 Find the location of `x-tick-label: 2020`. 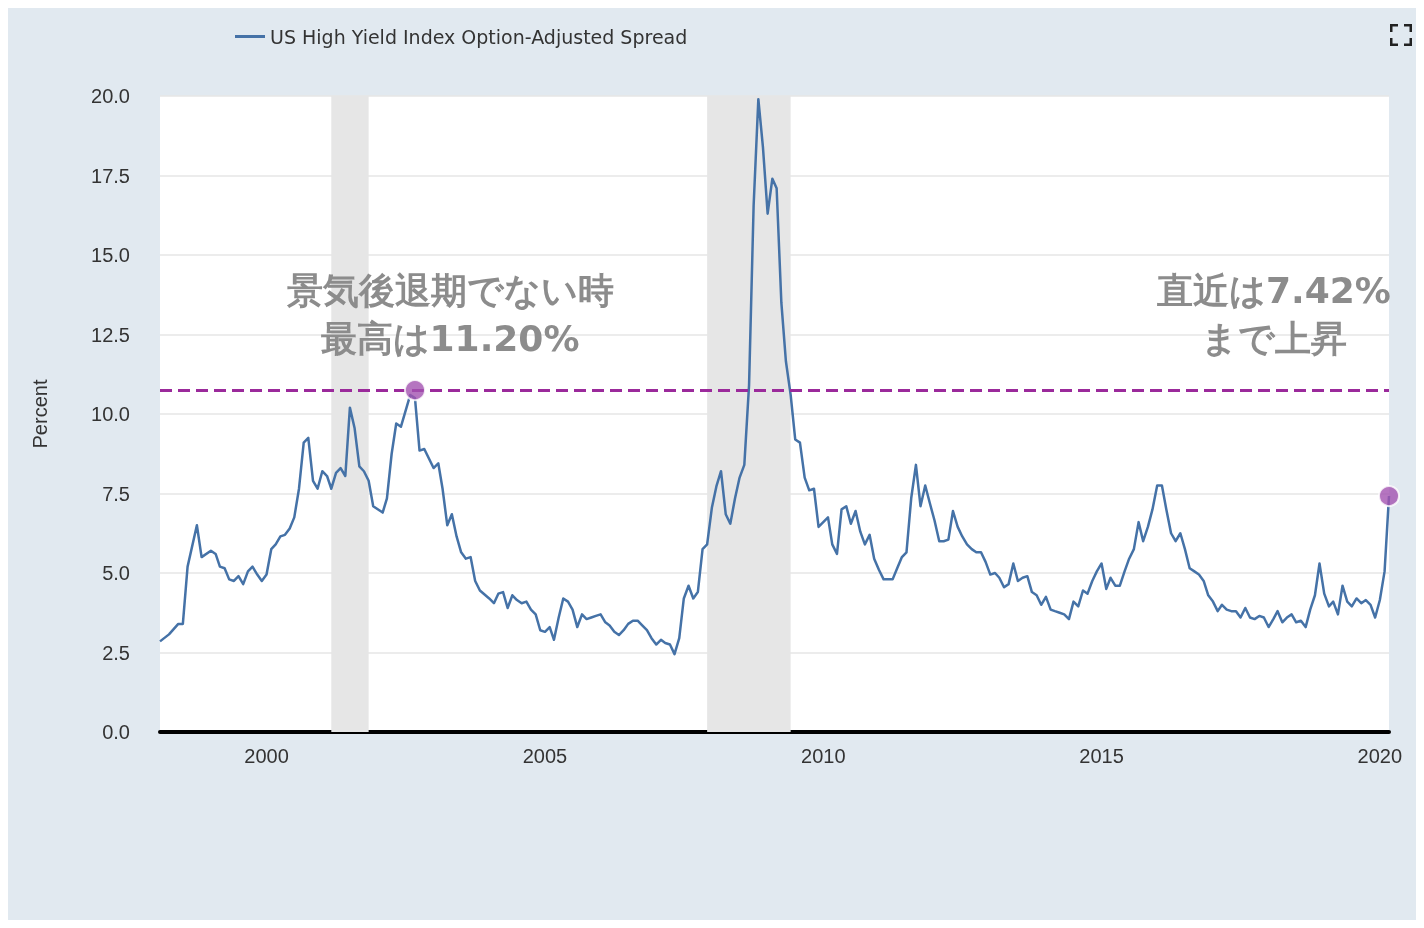

x-tick-label: 2020 is located at coordinates (1380, 756).